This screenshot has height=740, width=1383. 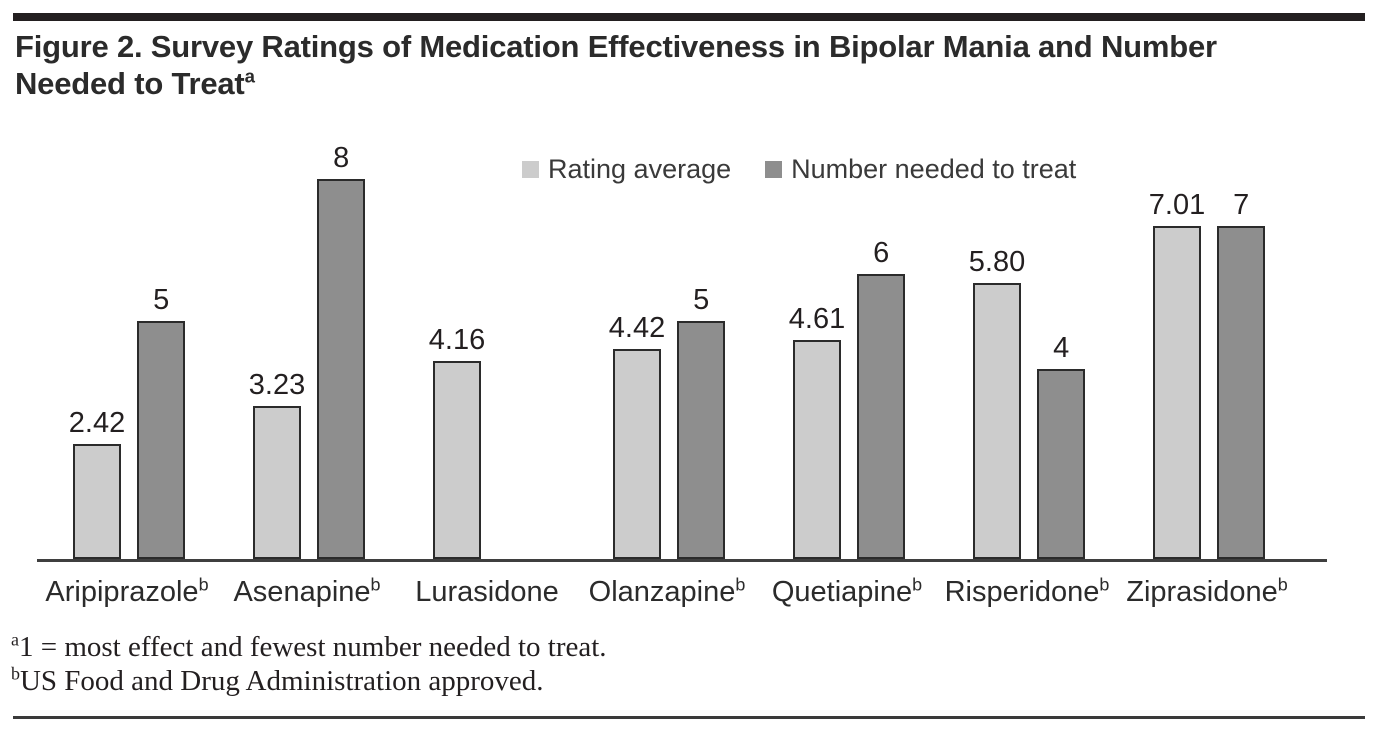 I want to click on legend-label-rating-average: Rating average, so click(x=640, y=169).